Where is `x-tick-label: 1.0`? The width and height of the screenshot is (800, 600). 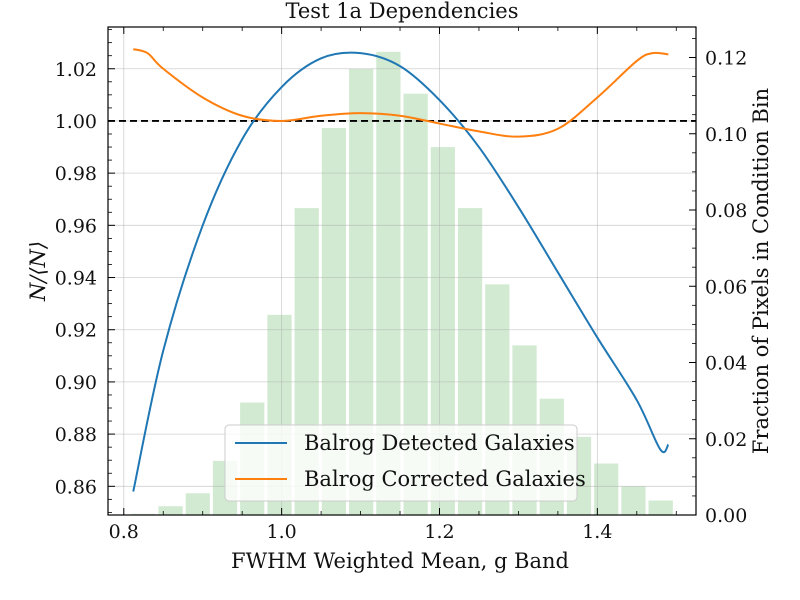
x-tick-label: 1.0 is located at coordinates (282, 532).